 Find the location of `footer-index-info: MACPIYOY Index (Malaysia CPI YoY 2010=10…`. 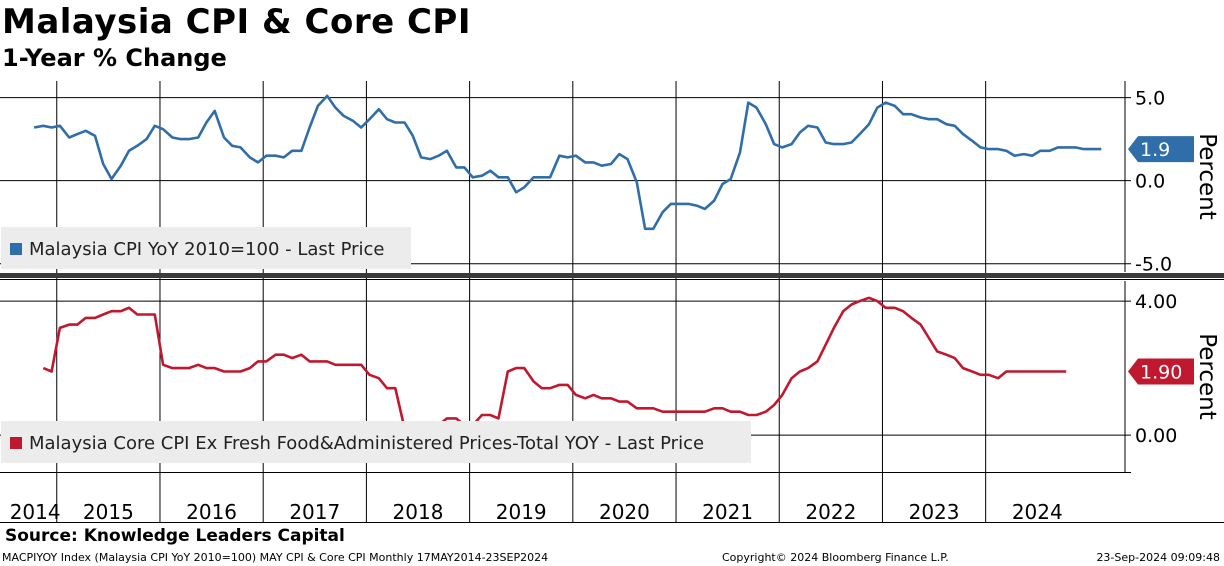

footer-index-info: MACPIYOY Index (Malaysia CPI YoY 2010=10… is located at coordinates (275, 557).